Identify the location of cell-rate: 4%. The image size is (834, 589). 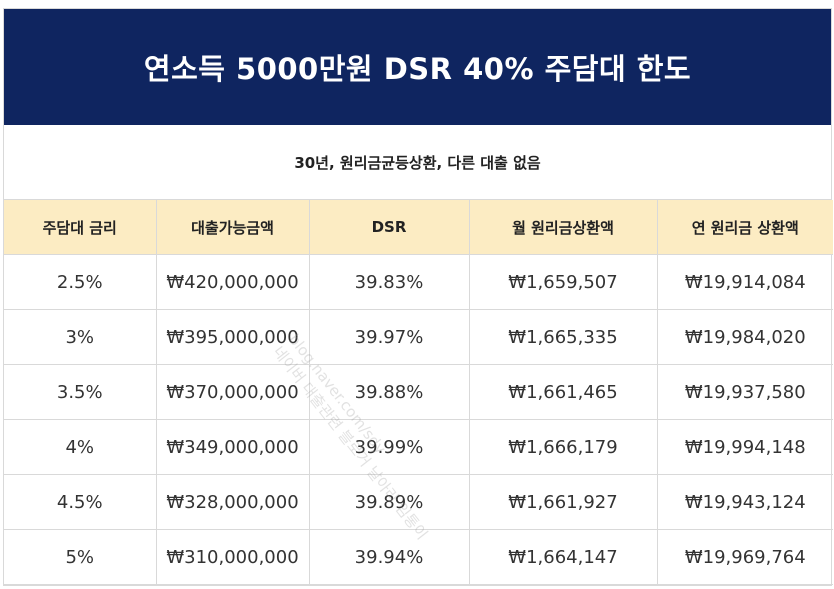
(80, 447).